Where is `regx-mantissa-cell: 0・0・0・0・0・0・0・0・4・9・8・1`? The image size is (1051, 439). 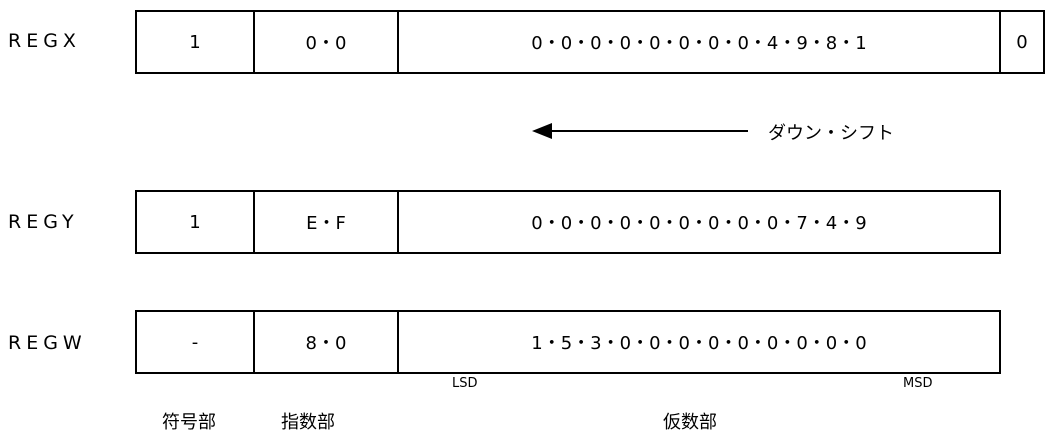 regx-mantissa-cell: 0・0・0・0・0・0・0・0・4・9・8・1 is located at coordinates (698, 42).